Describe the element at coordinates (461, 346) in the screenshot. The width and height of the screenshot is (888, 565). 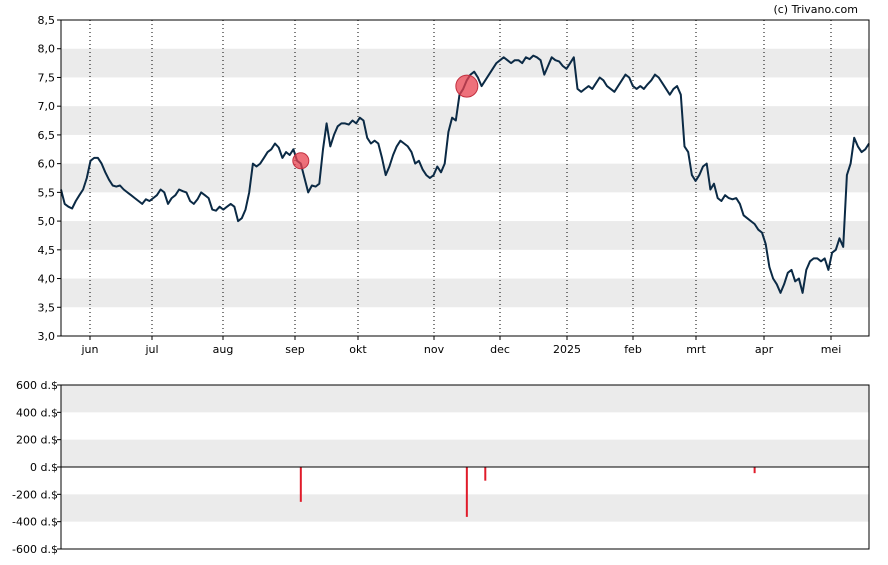
I see `month-x-axis: jun jul aug sep okt nov dec 2025 feb mrt apr mei` at that location.